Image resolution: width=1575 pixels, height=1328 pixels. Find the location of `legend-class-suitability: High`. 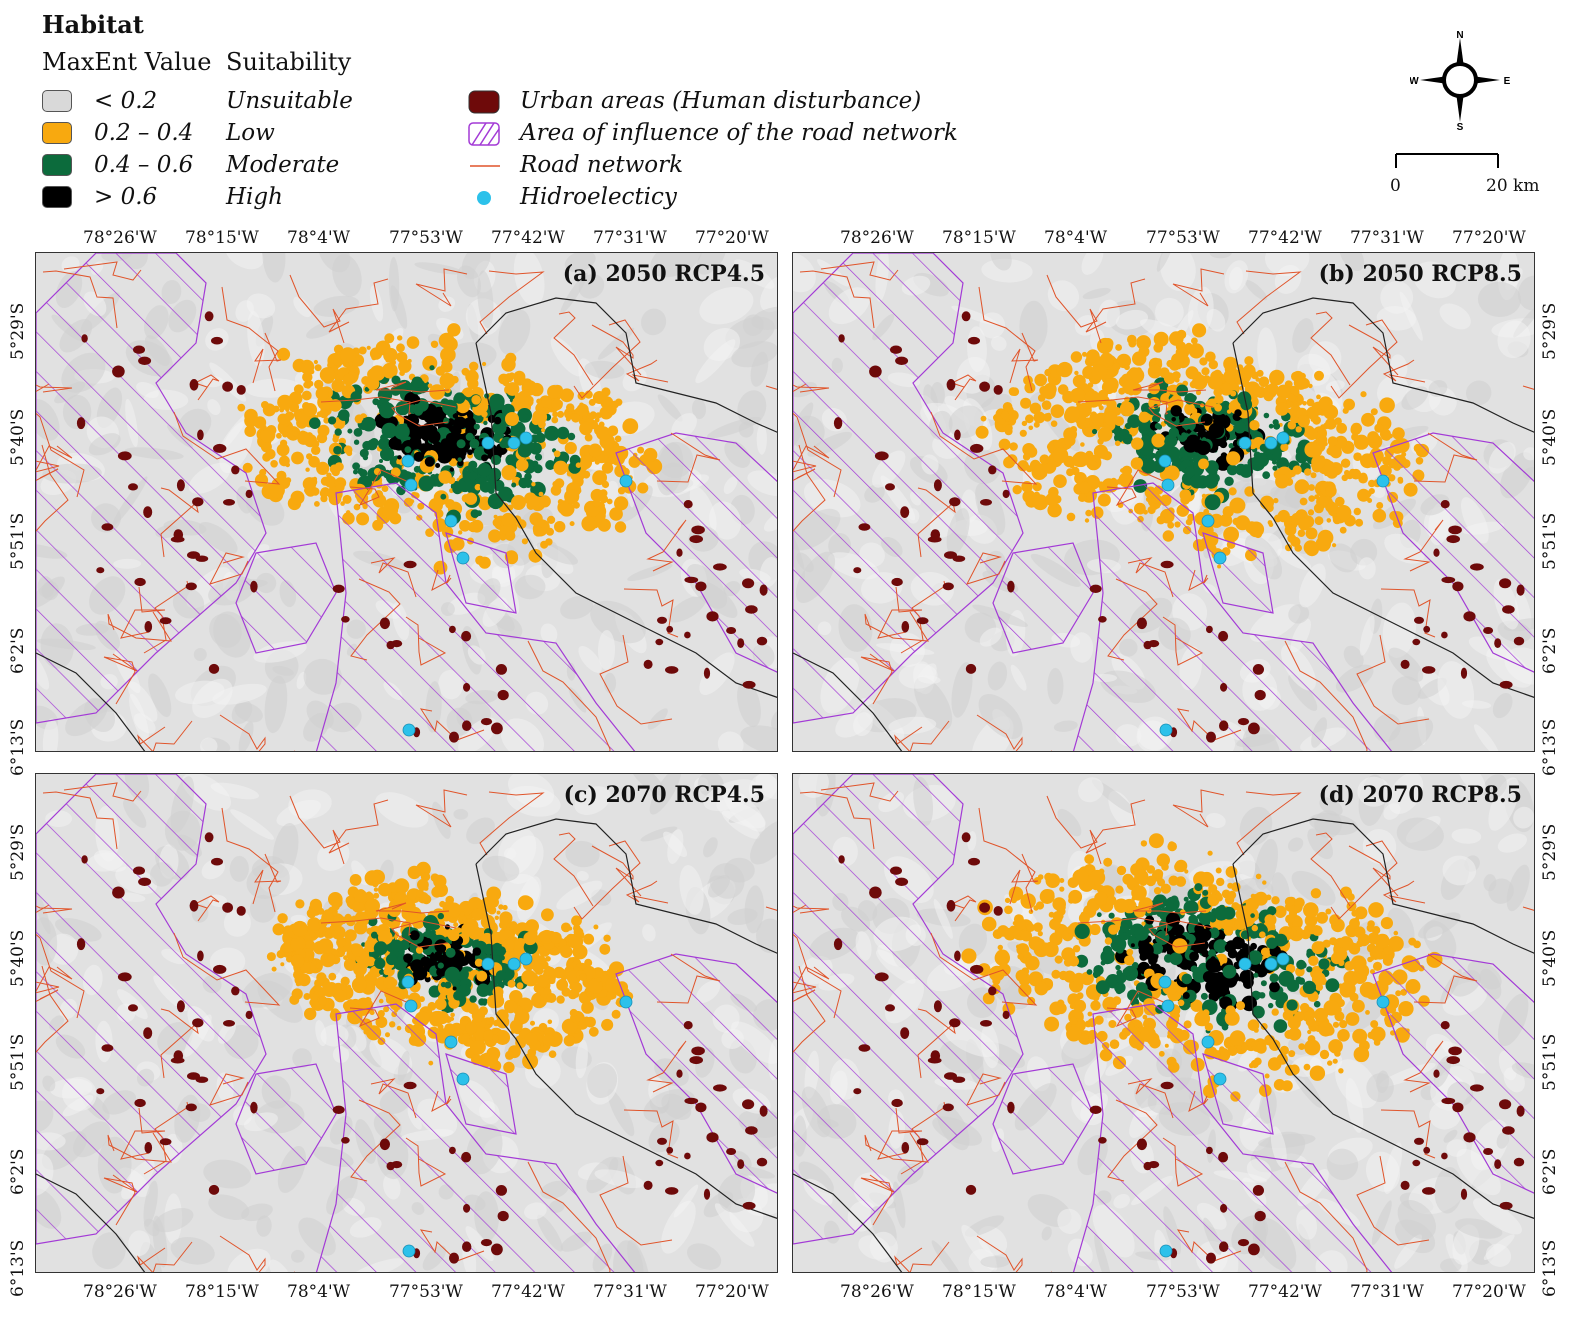

legend-class-suitability: High is located at coordinates (254, 197).